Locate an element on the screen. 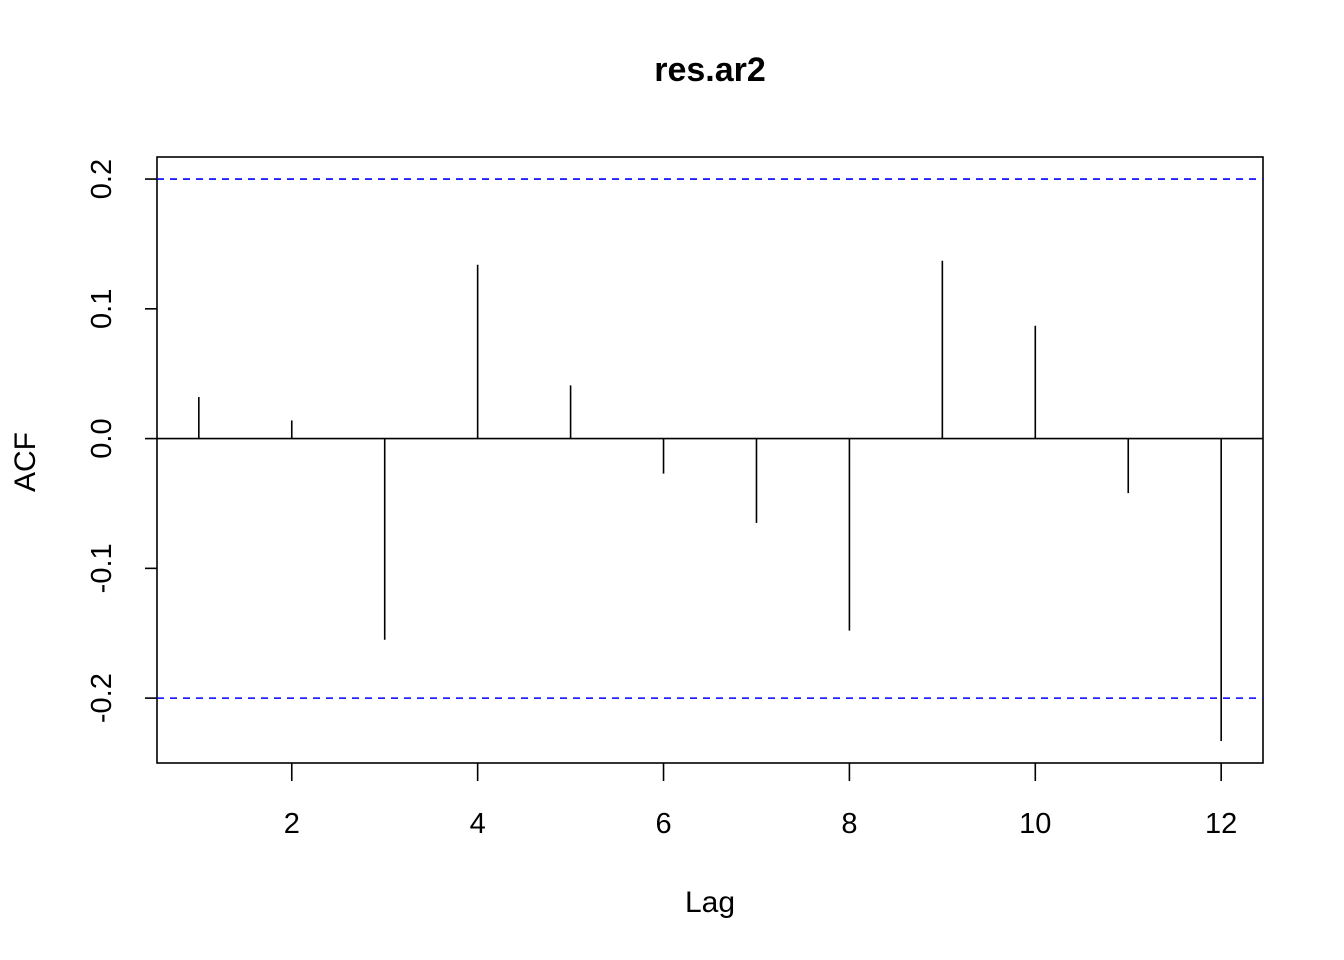 The height and width of the screenshot is (960, 1344). y-axis: -0.2 -0.1 0.0 0.1 0.2 is located at coordinates (121, 441).